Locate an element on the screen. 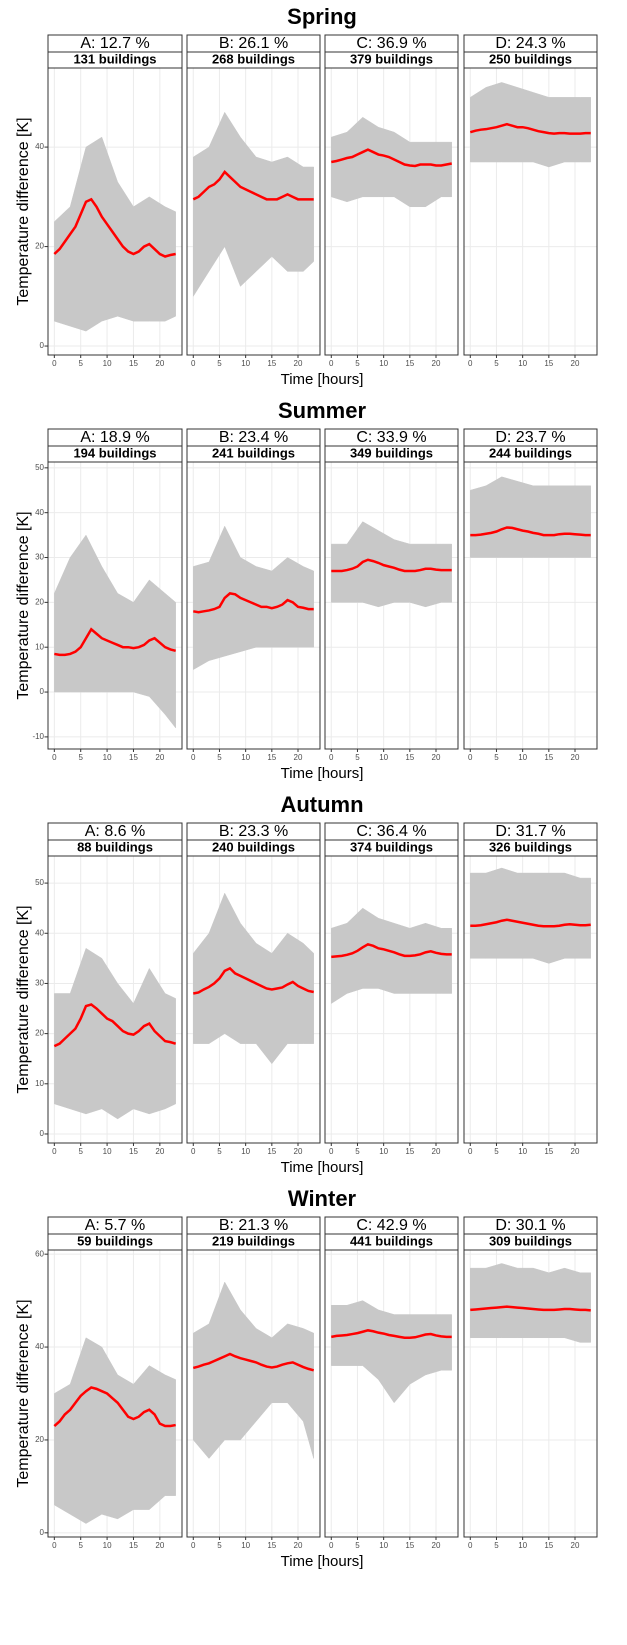 This screenshot has height=1645, width=627. panel-bg is located at coordinates (391, 605).